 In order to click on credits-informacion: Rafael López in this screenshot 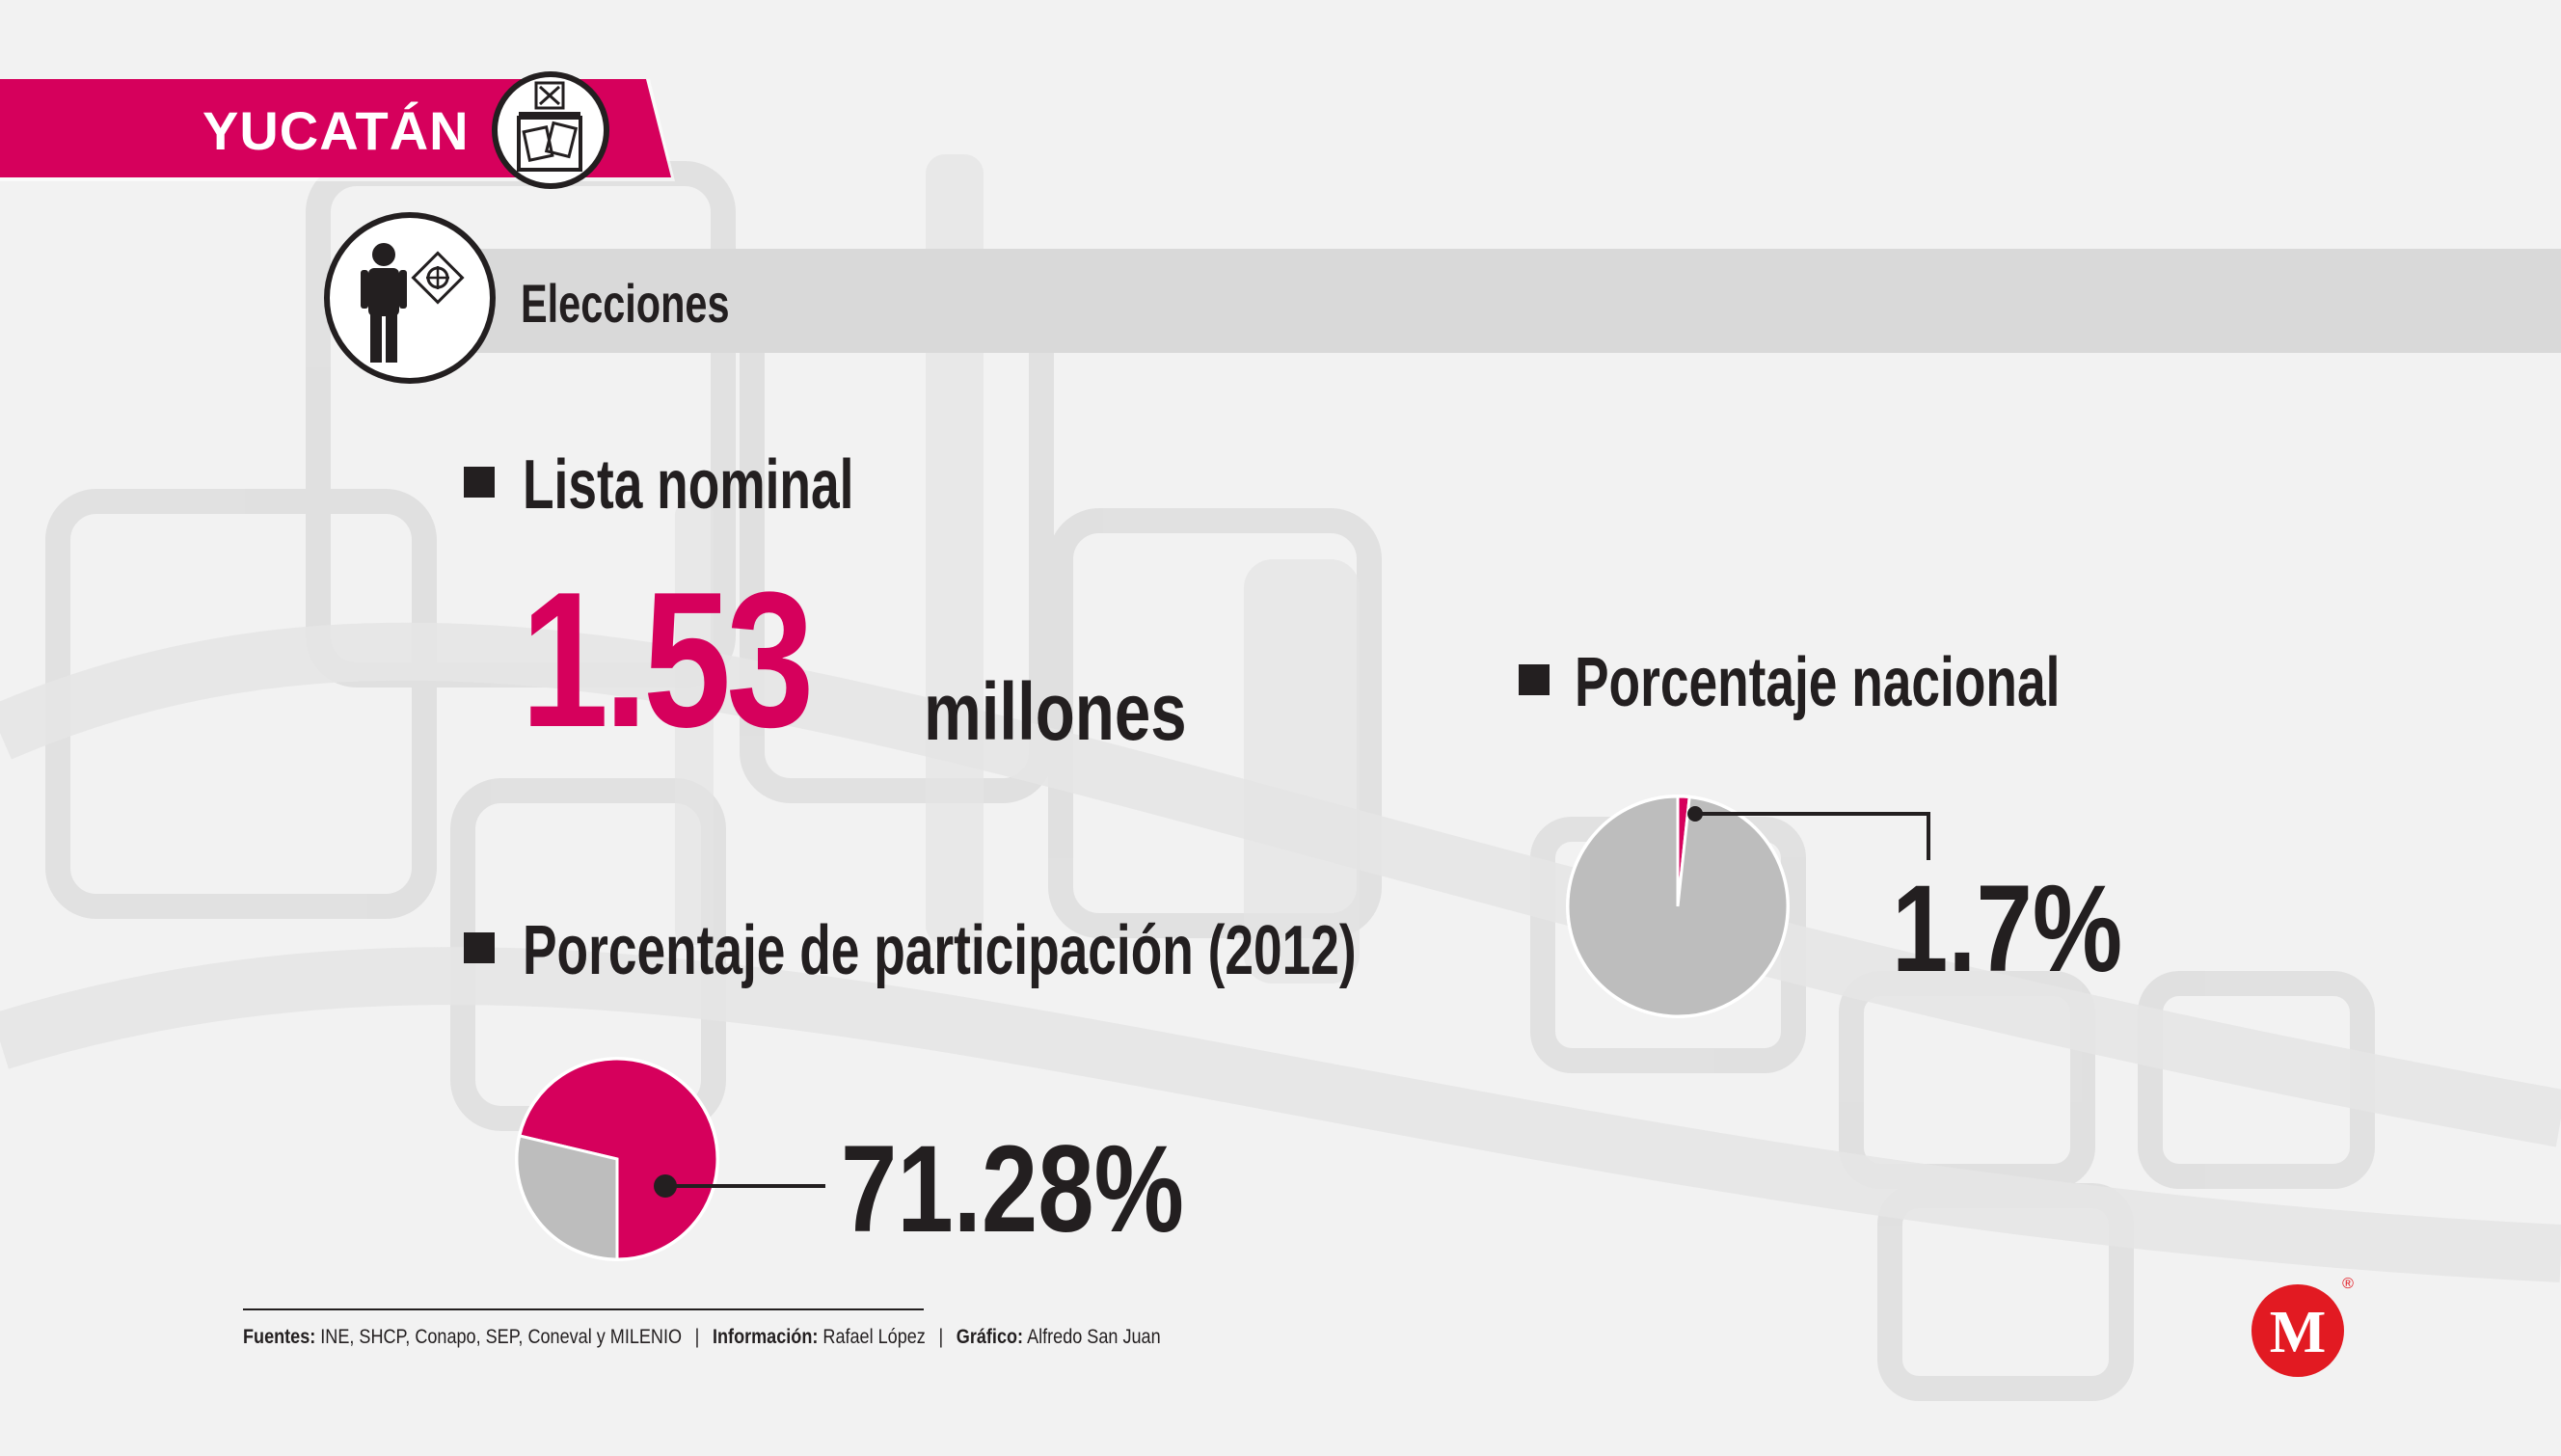, I will do `click(874, 1337)`.